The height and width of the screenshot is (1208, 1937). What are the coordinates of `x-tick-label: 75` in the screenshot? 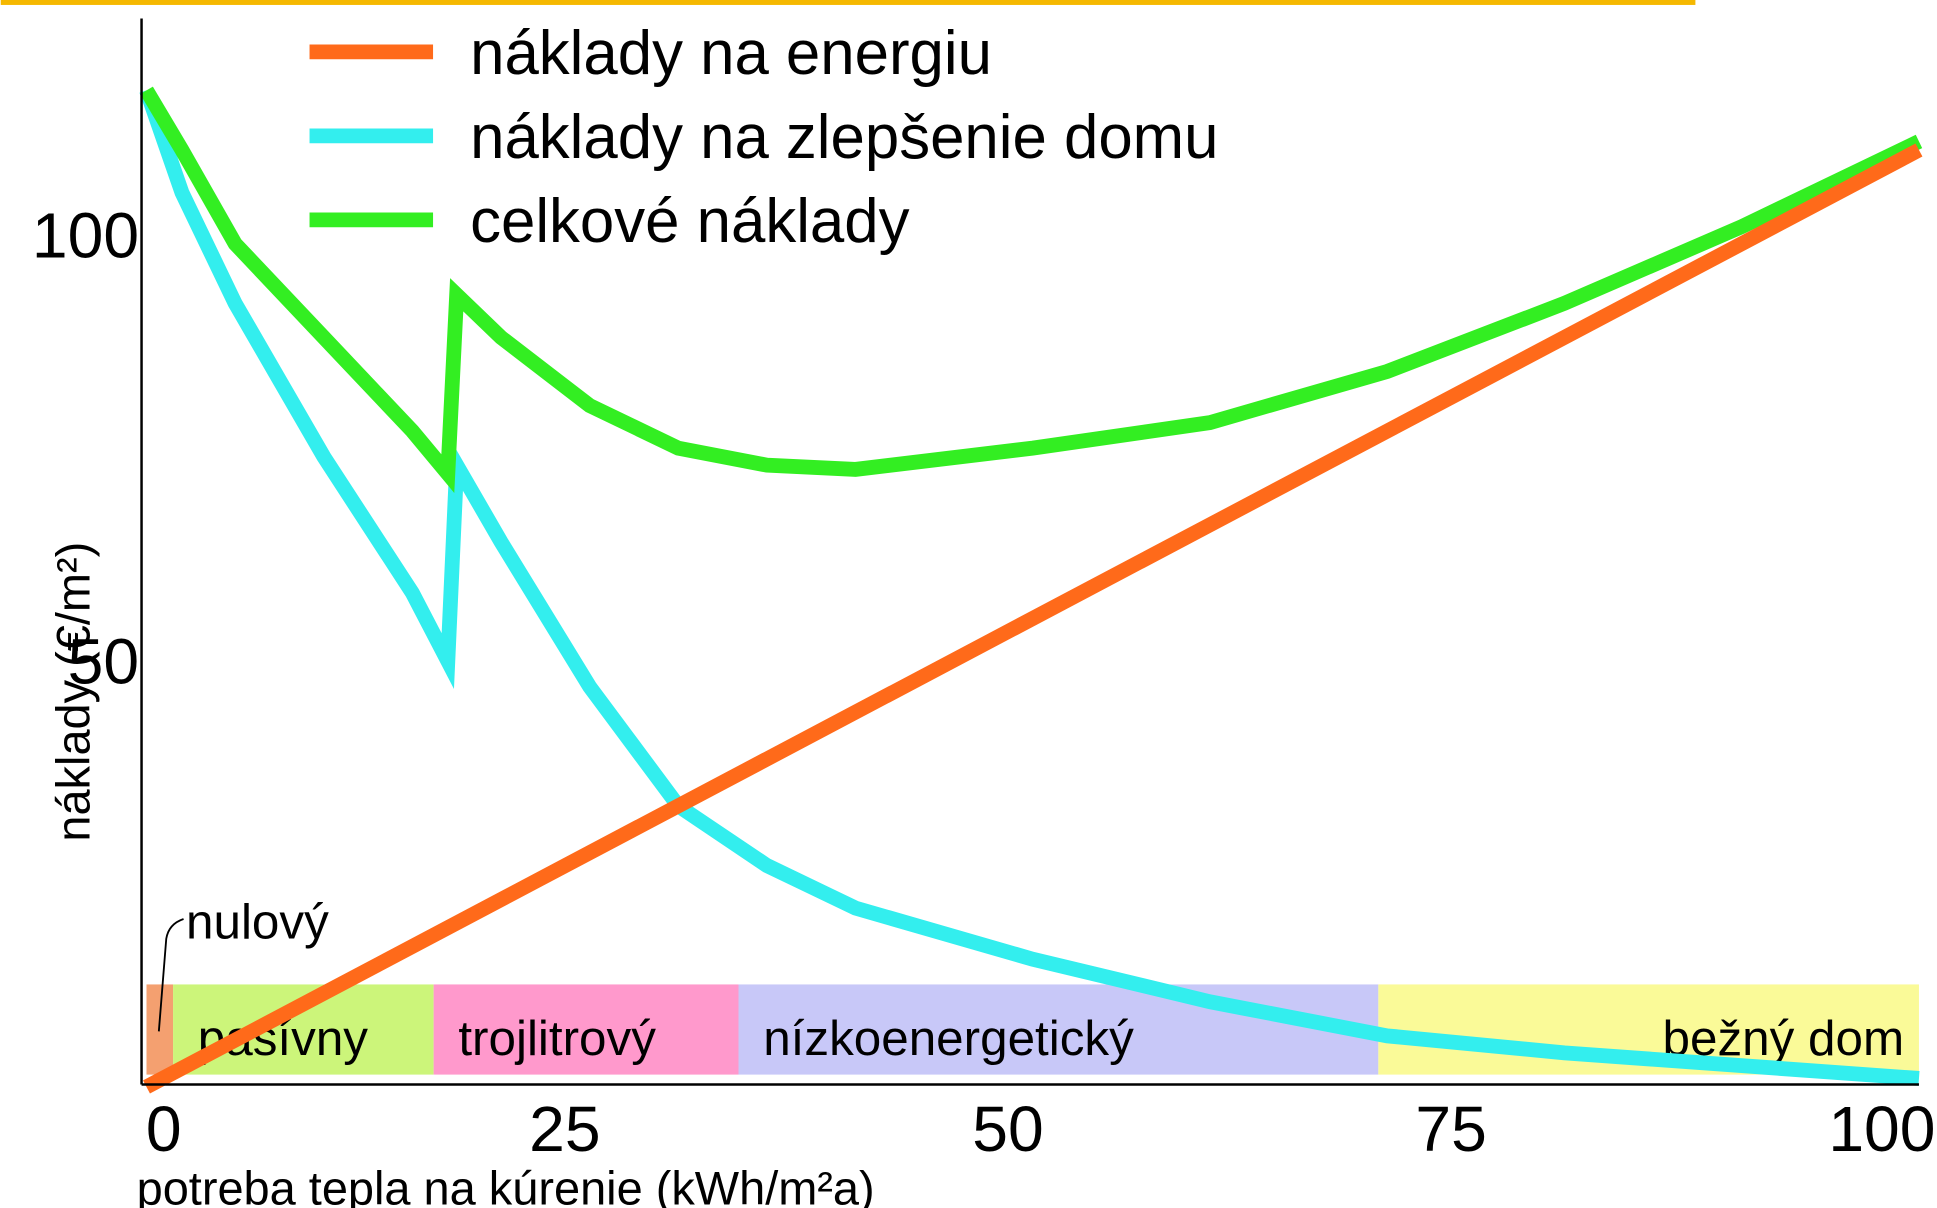 It's located at (1450, 1129).